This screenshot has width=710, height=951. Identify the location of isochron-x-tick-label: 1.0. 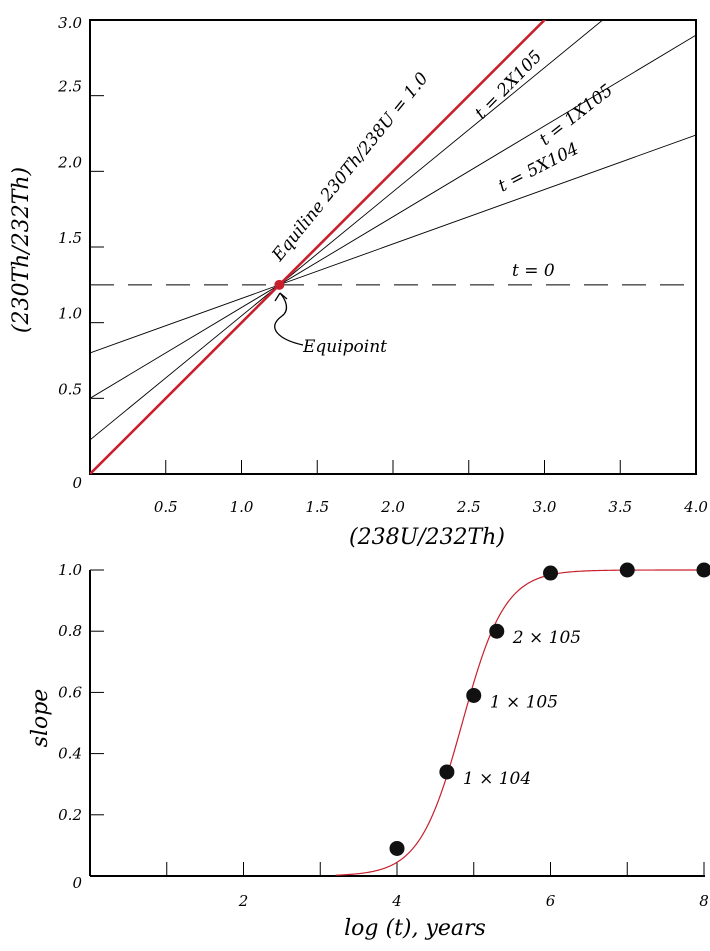
(242, 507).